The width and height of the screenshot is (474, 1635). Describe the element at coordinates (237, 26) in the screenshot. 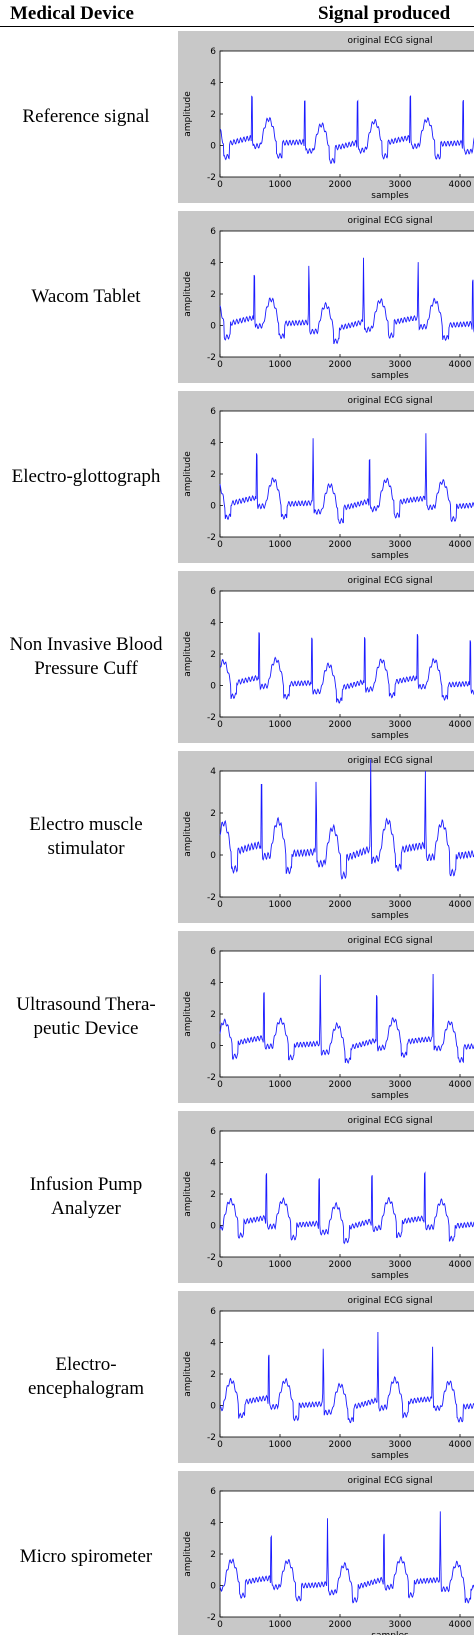

I see `header-rule` at that location.